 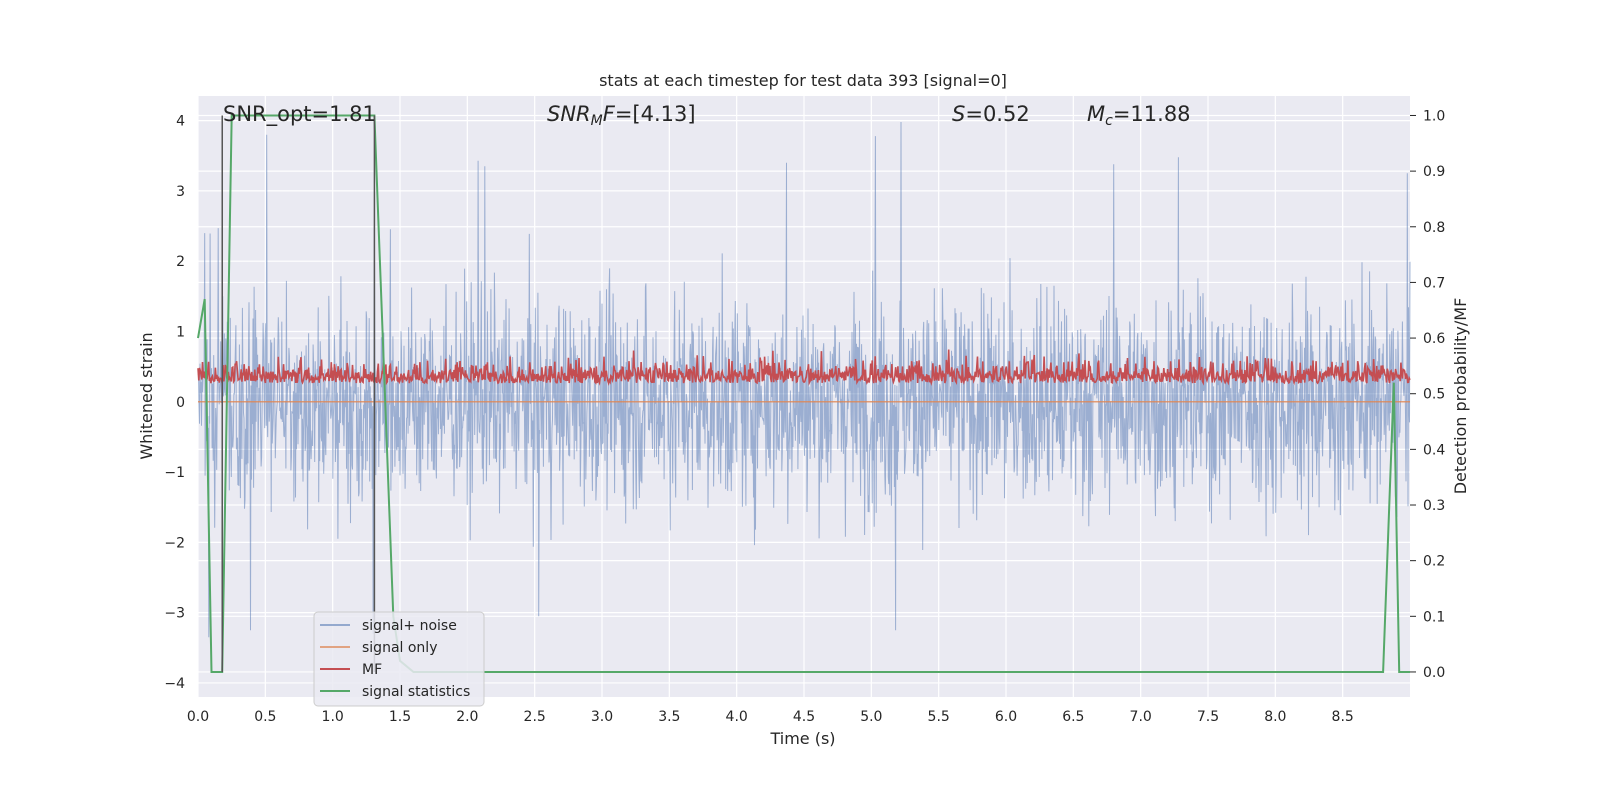 What do you see at coordinates (180, 262) in the screenshot?
I see `y-tick-label: 2` at bounding box center [180, 262].